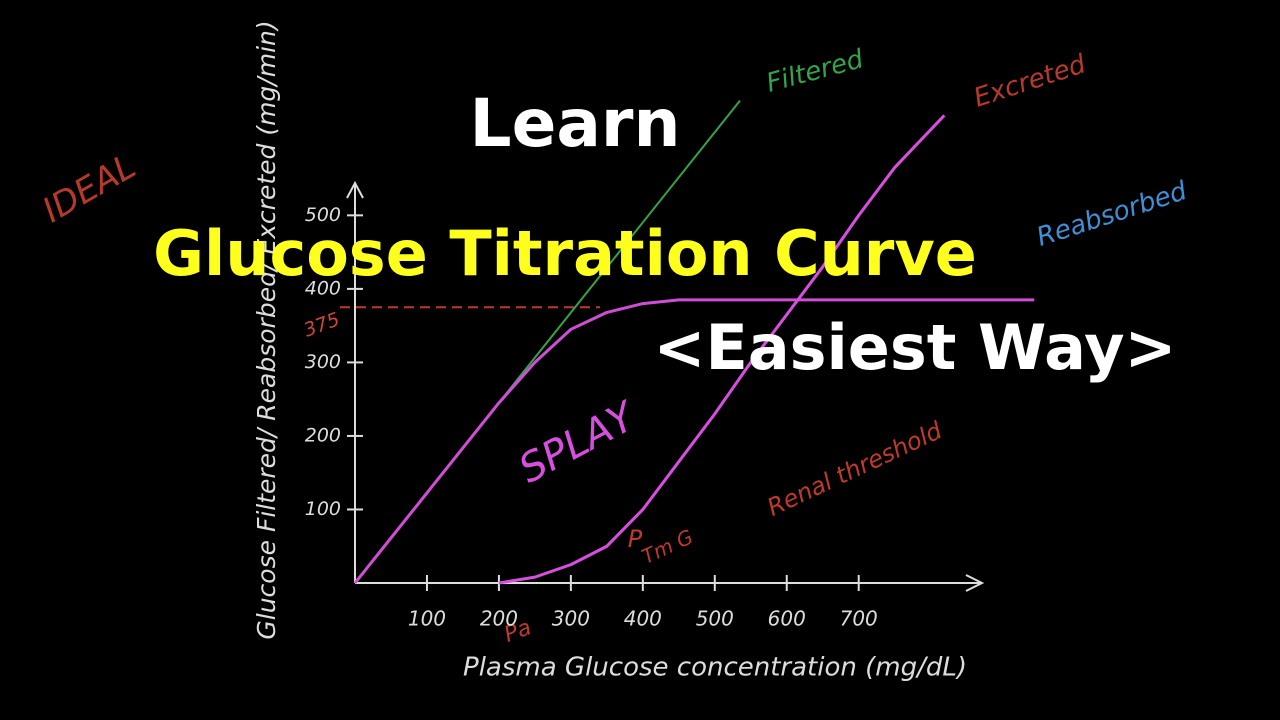 The width and height of the screenshot is (1280, 720). I want to click on x-axis-label: Plasma Glucose concentration (mg/dL), so click(715, 668).